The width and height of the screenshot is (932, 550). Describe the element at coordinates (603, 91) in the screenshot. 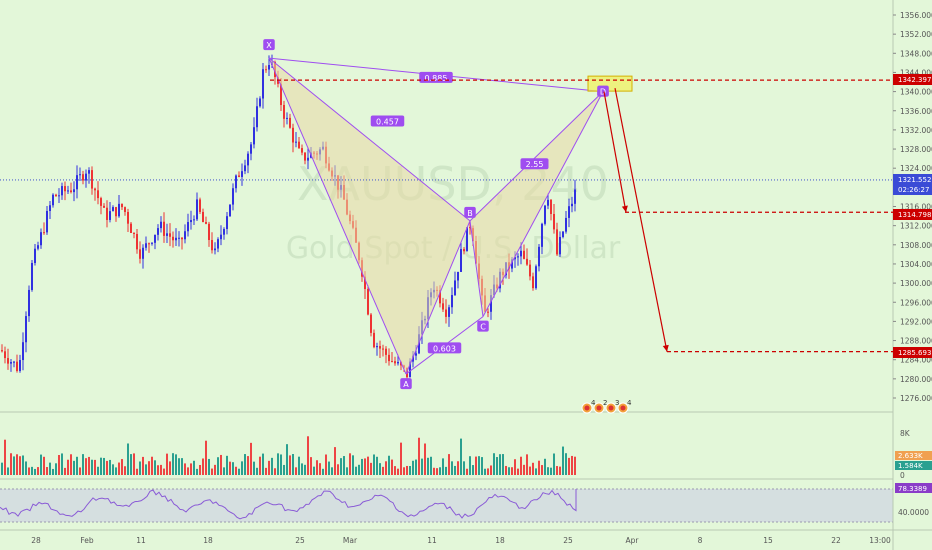

I see `pattern-point-d: D` at that location.